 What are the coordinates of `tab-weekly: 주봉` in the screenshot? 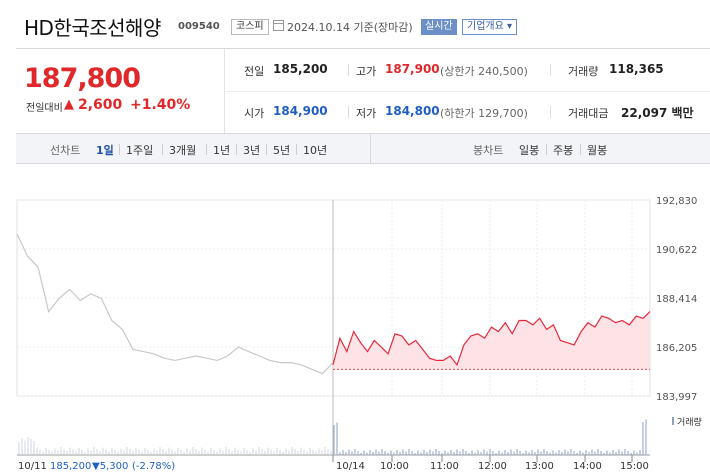 It's located at (563, 150).